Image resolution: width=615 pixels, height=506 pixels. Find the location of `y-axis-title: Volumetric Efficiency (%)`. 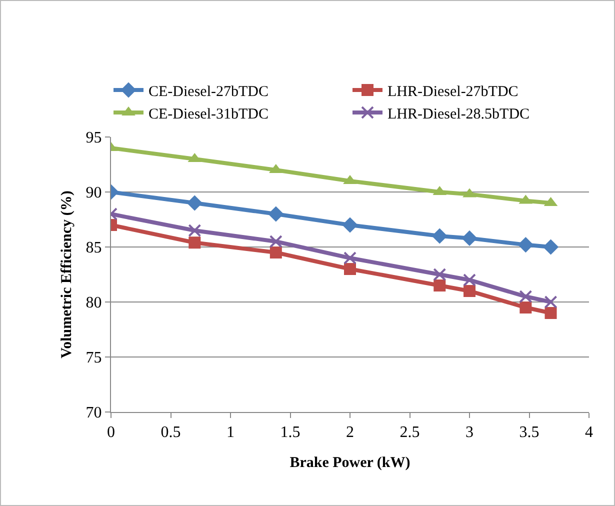

y-axis-title: Volumetric Efficiency (%) is located at coordinates (67, 274).